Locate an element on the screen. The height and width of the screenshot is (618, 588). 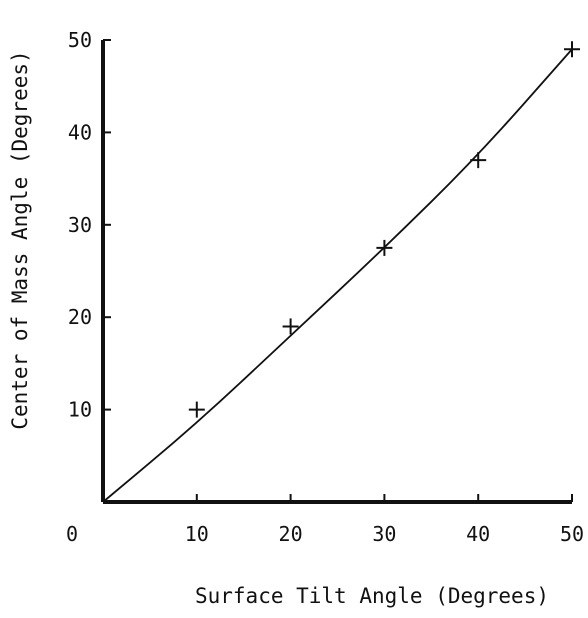
origin-label: 0 is located at coordinates (72, 534).